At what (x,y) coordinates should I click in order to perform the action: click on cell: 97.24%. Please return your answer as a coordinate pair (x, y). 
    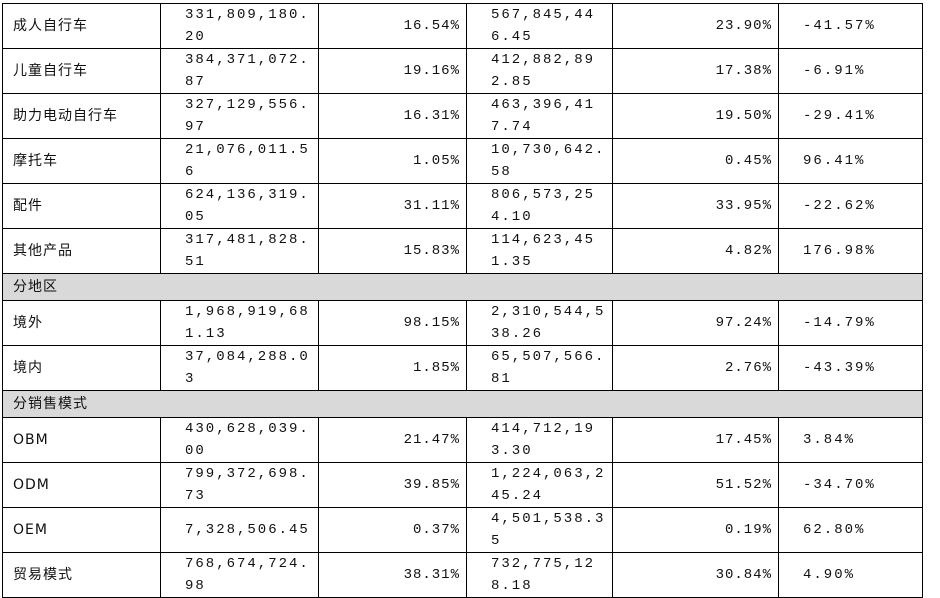
    Looking at the image, I should click on (695, 323).